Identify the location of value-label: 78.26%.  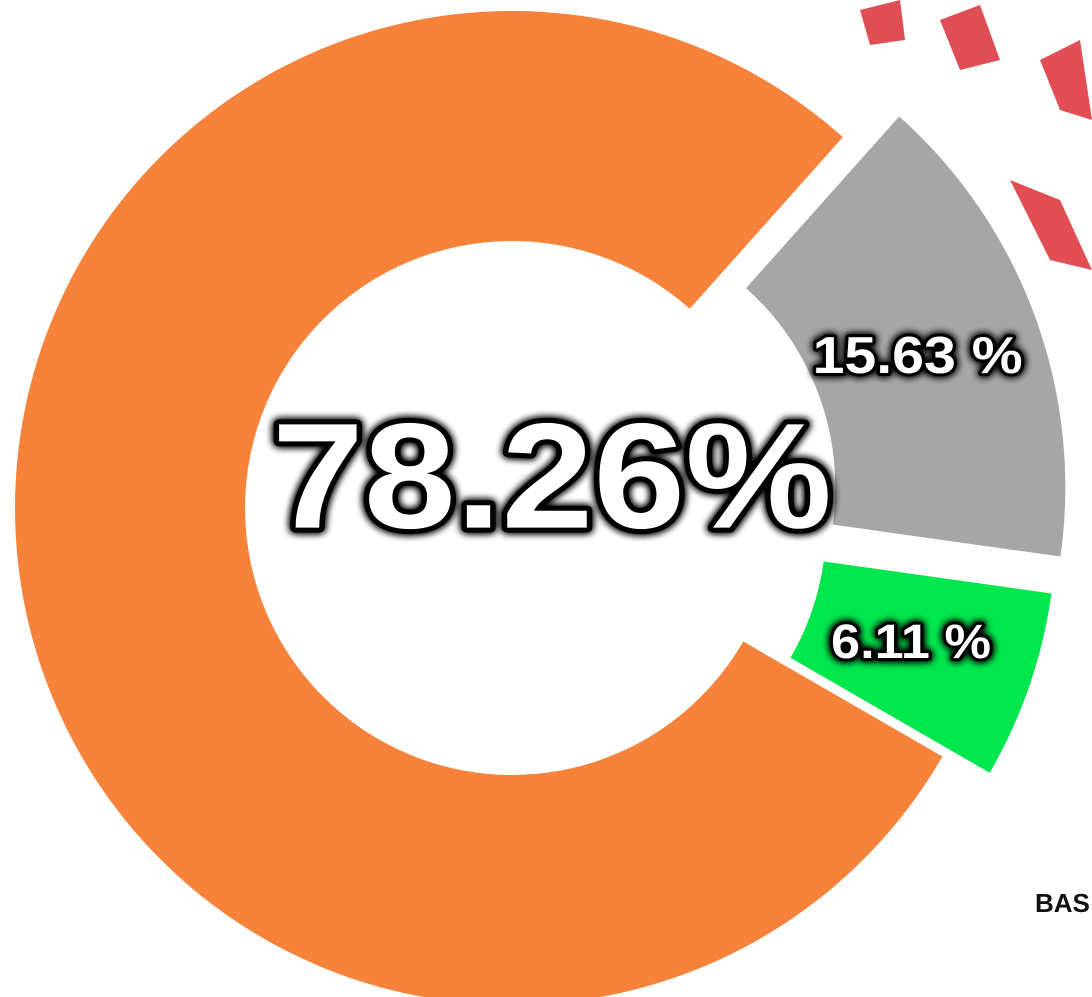
(552, 476).